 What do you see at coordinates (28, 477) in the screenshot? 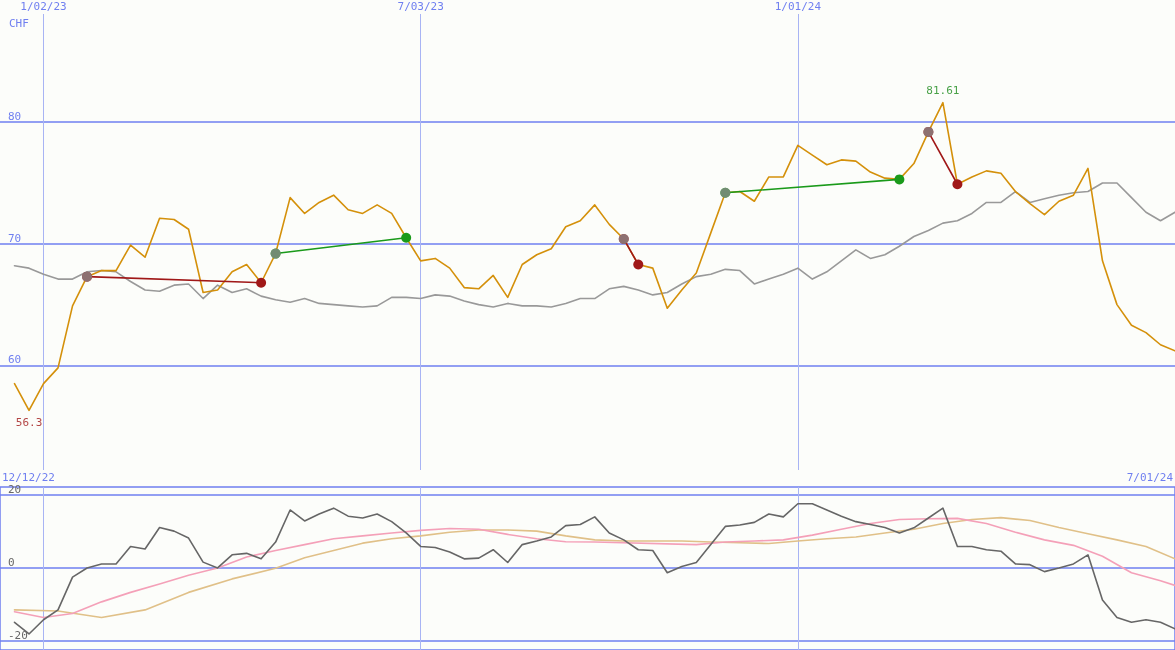
I see `text: 12/12/22` at bounding box center [28, 477].